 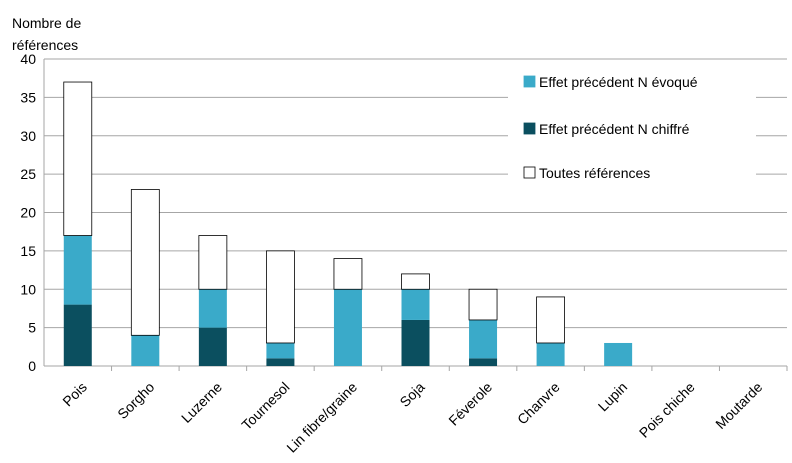 I want to click on x-tick-label-f-verole: Féverole, so click(x=470, y=404).